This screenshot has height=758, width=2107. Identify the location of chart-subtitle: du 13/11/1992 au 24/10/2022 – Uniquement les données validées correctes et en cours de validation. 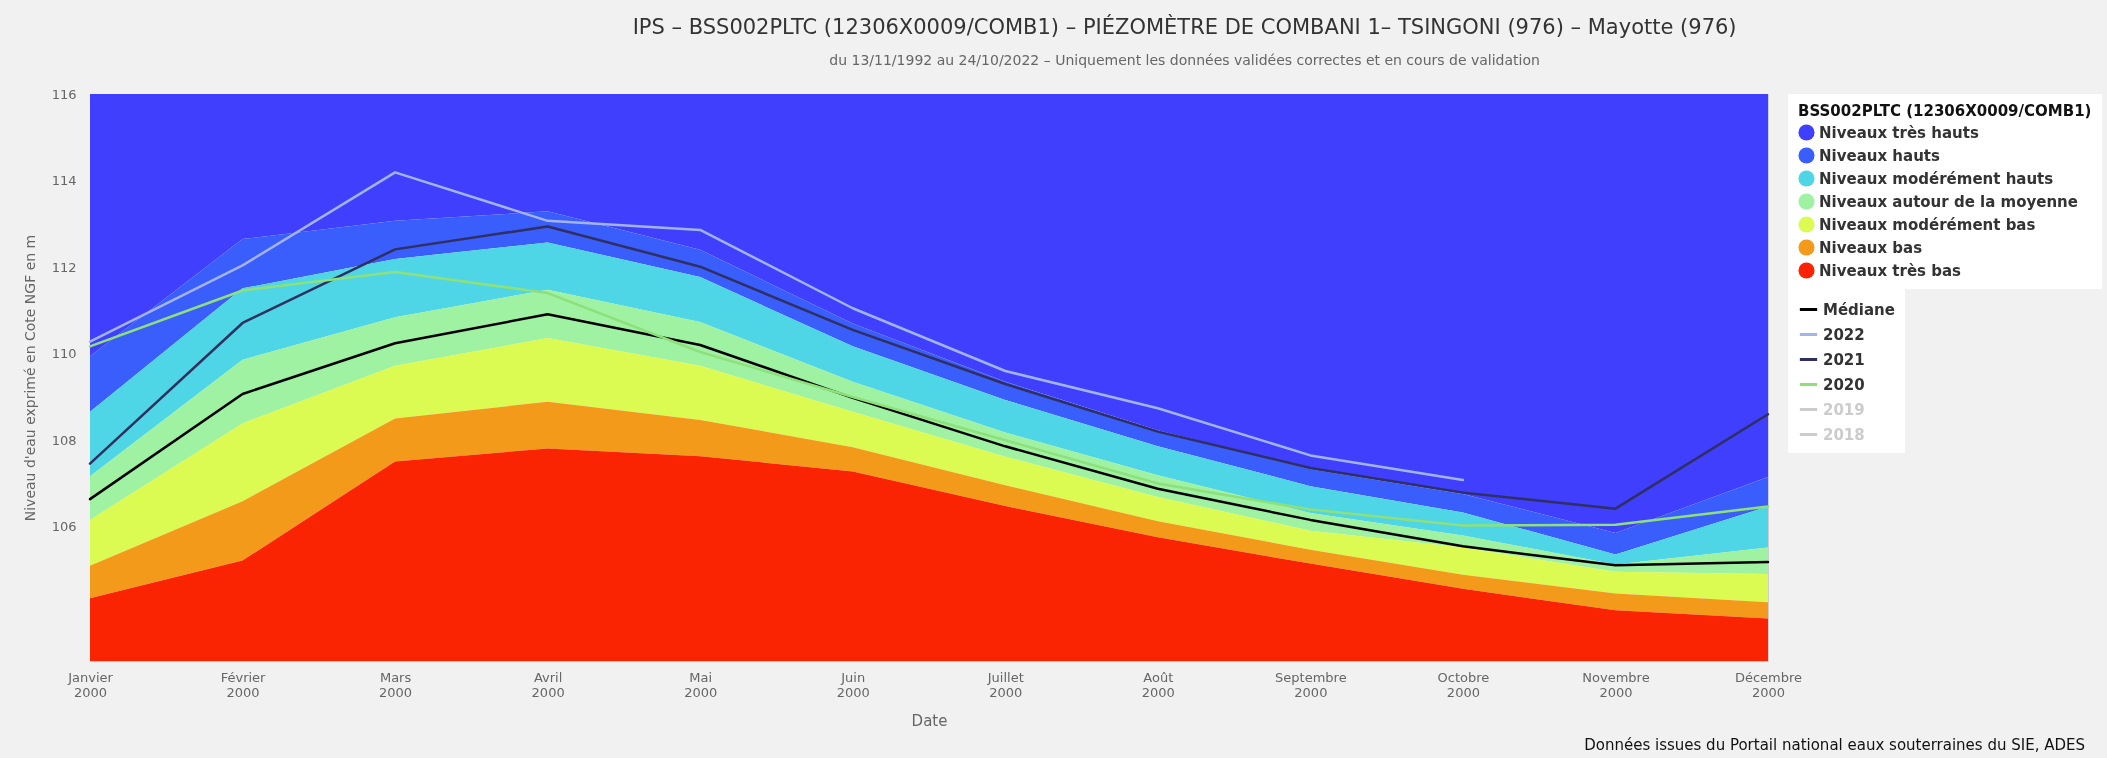
(1184, 60).